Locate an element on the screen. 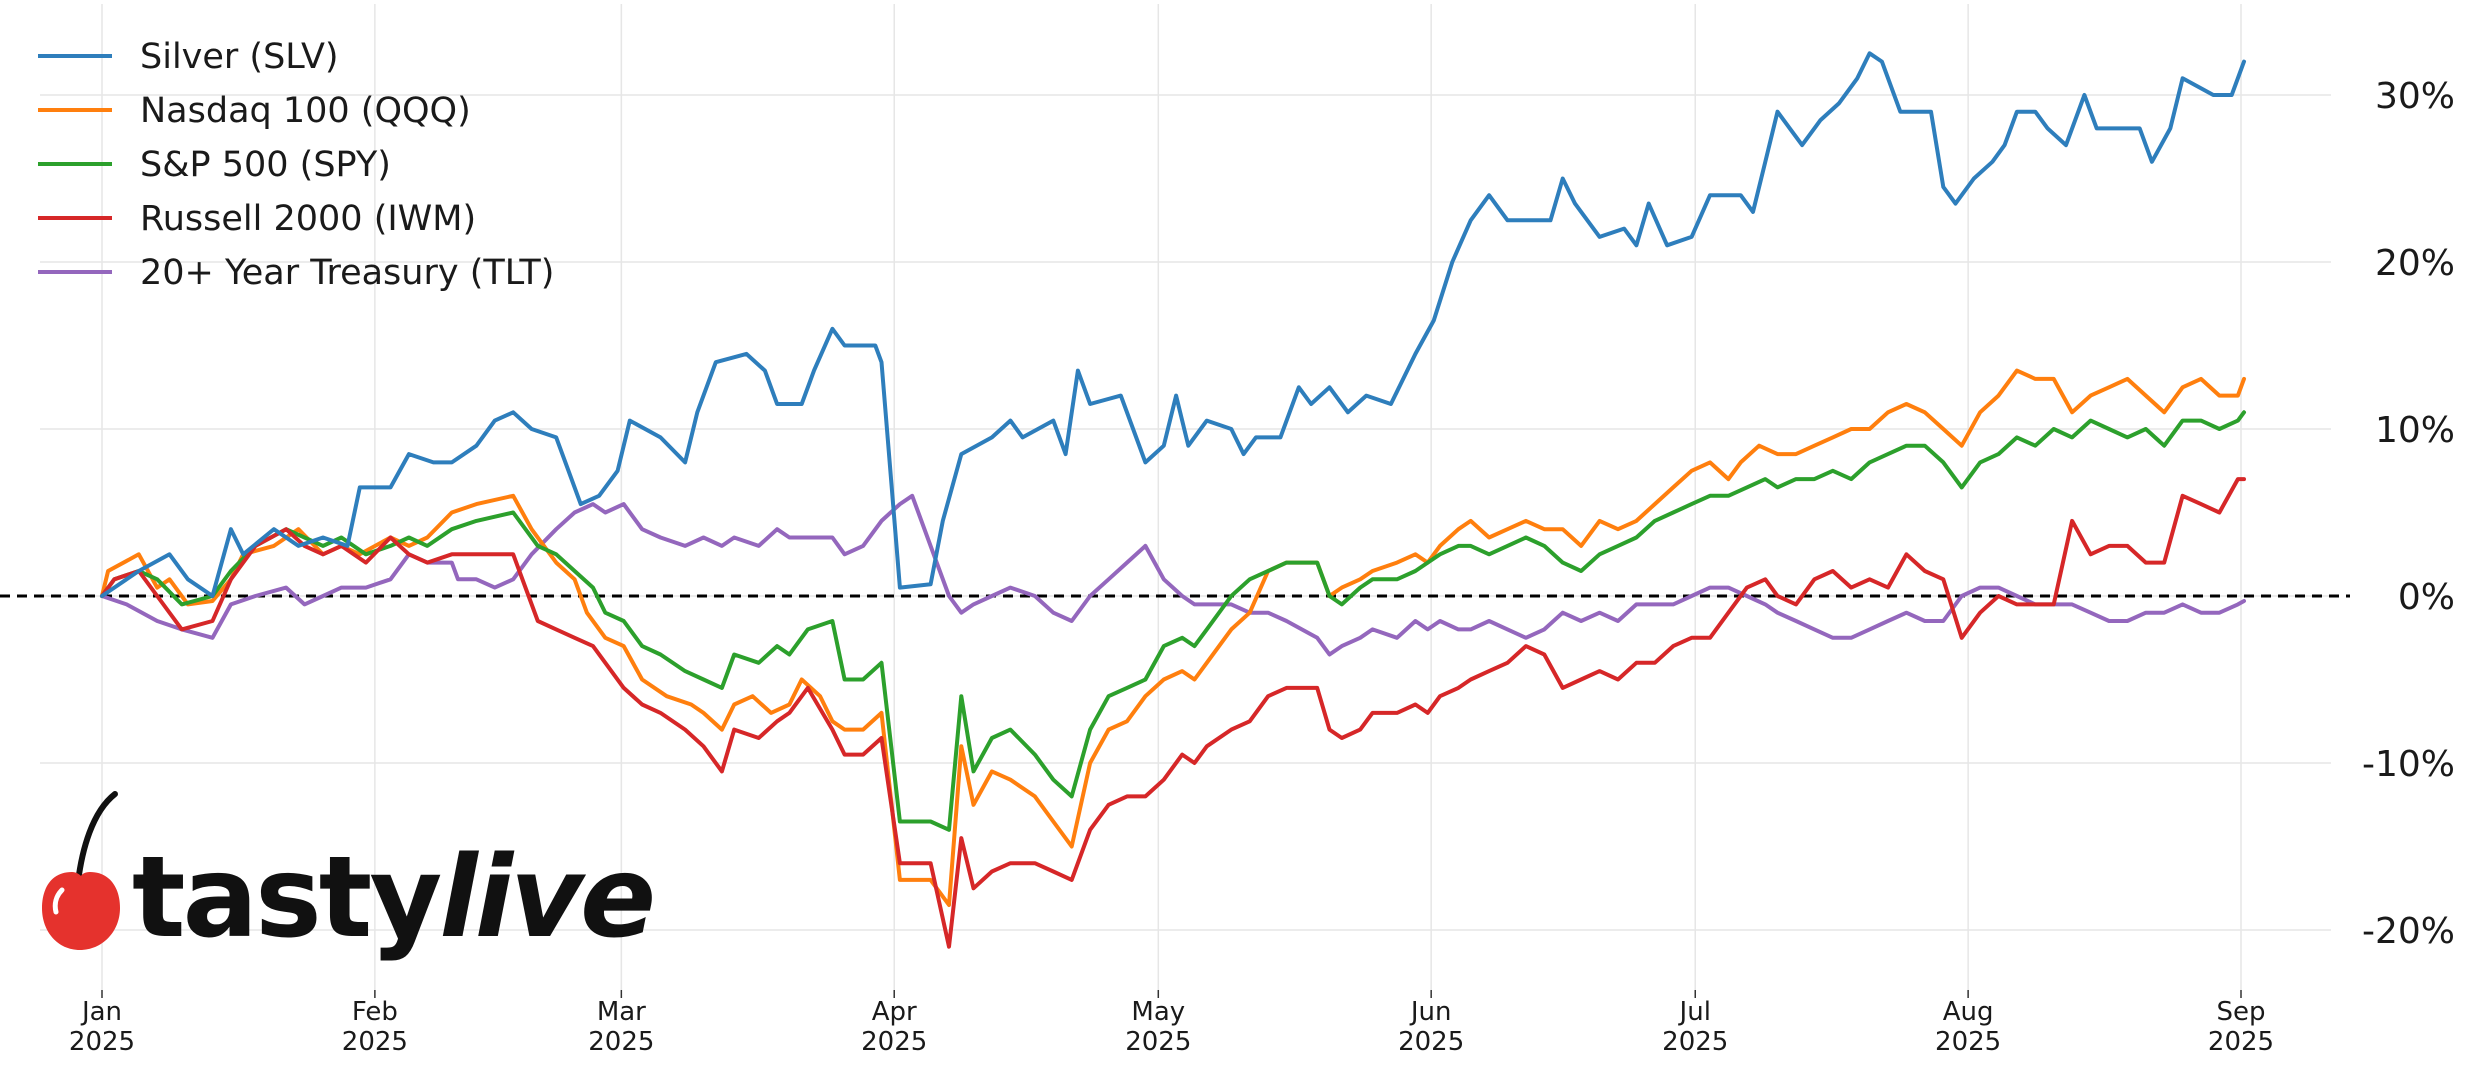 The image size is (2470, 1070). y-tick-label: 30% is located at coordinates (2415, 96).